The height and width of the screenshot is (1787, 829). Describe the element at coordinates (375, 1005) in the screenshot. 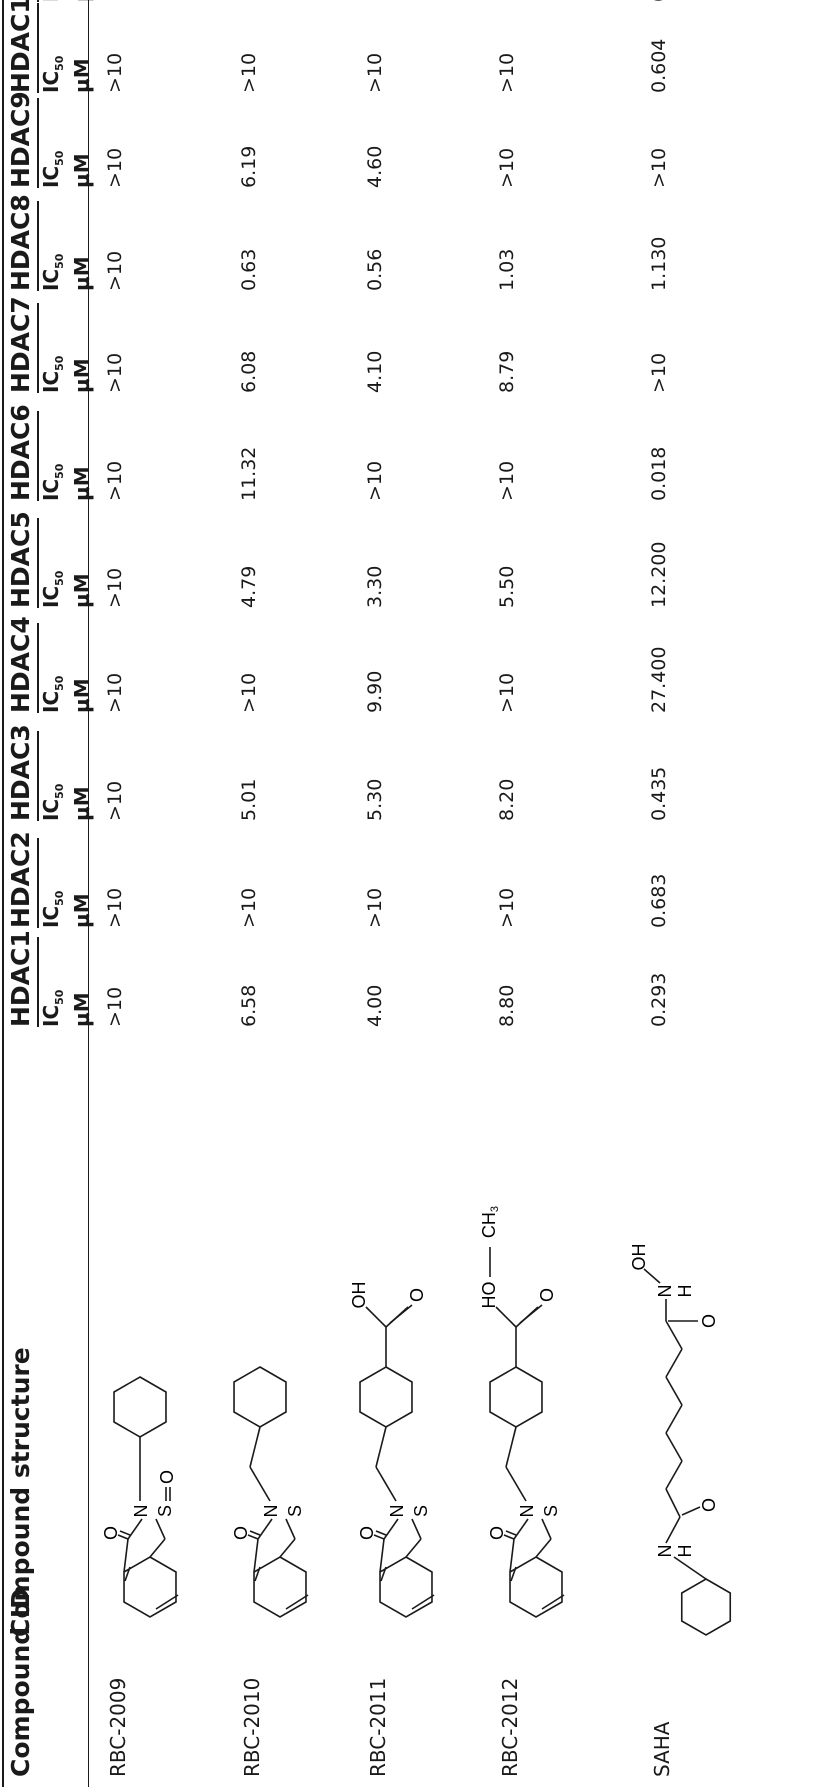

I see `ic50-value-cell: 4.00` at that location.